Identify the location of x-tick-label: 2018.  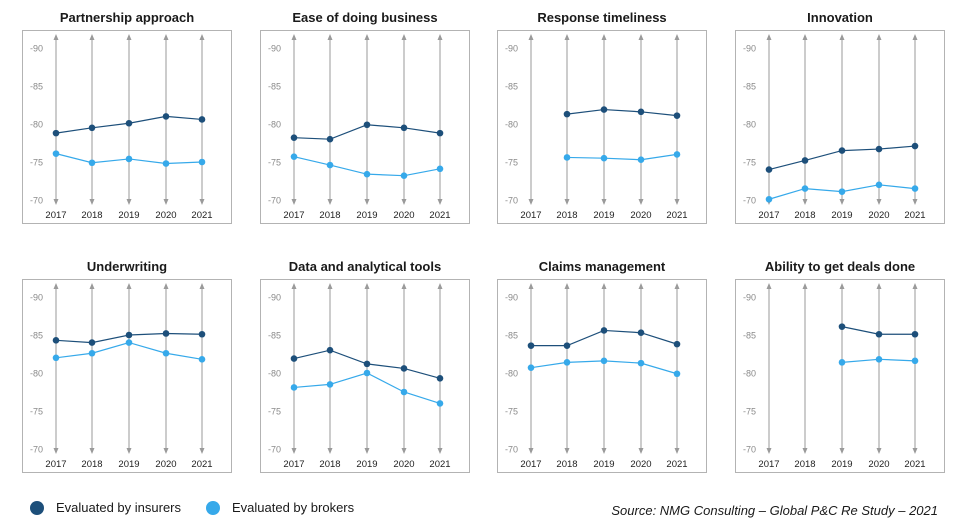
(804, 464).